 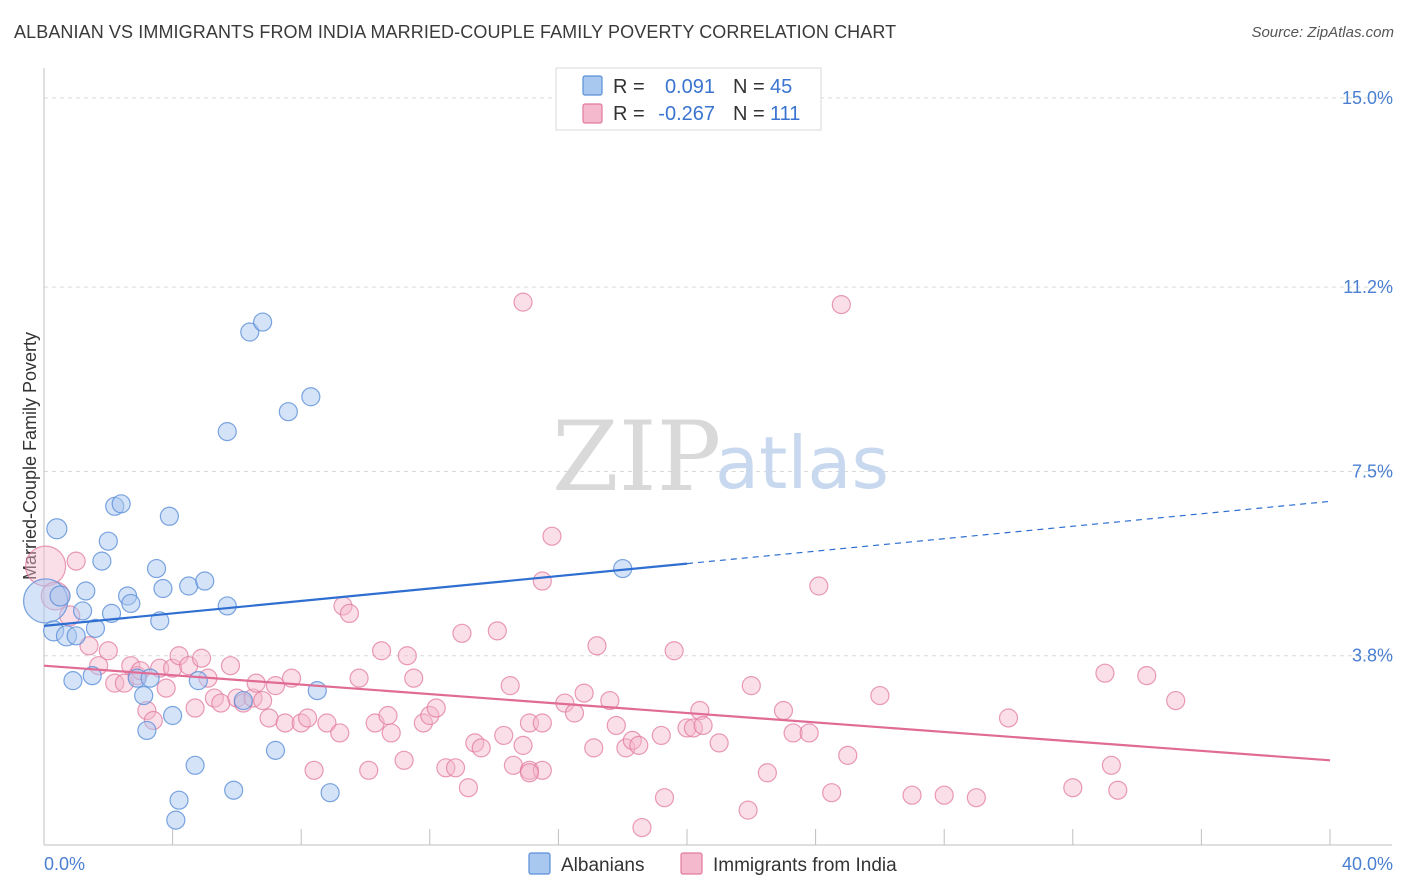 What do you see at coordinates (805, 865) in the screenshot?
I see `legend-label-india: Immigrants from India` at bounding box center [805, 865].